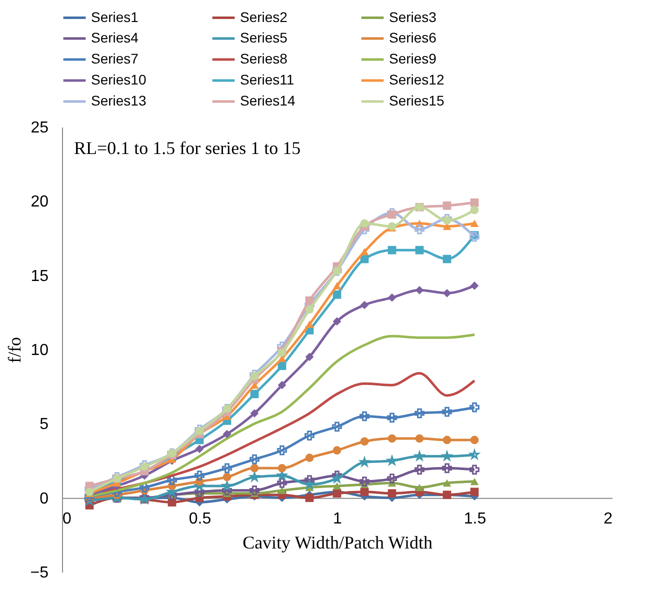  Describe the element at coordinates (118, 80) in the screenshot. I see `legend-label: Series10` at that location.